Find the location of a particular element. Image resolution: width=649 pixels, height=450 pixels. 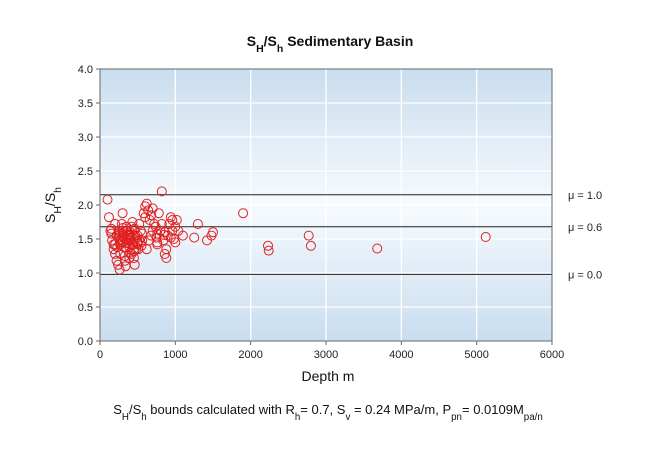

x-tick-label: 4000 is located at coordinates (401, 355).